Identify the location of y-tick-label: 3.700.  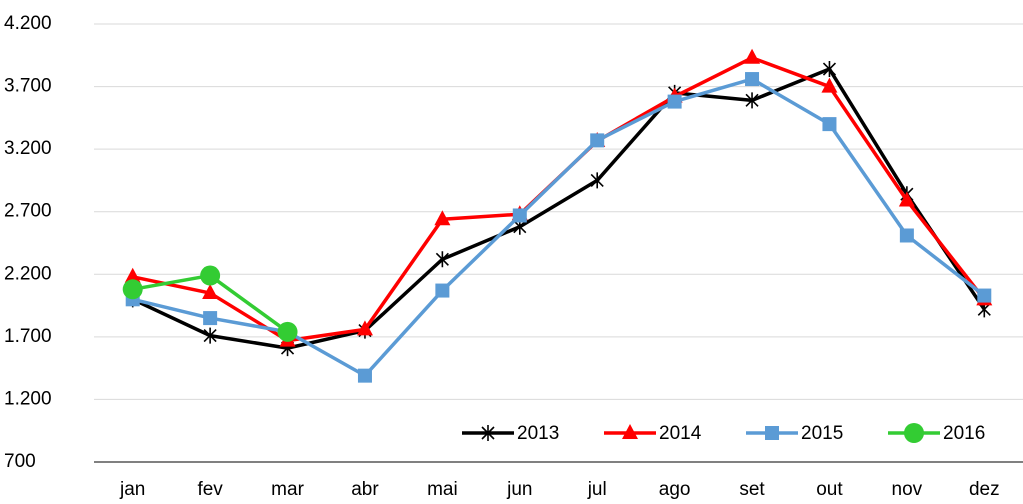
(28, 86).